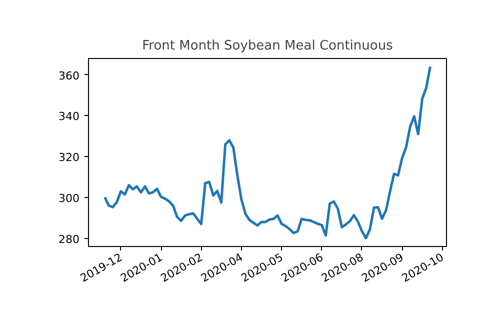 This screenshot has width=503, height=336. I want to click on y-tick-label: 300, so click(69, 198).